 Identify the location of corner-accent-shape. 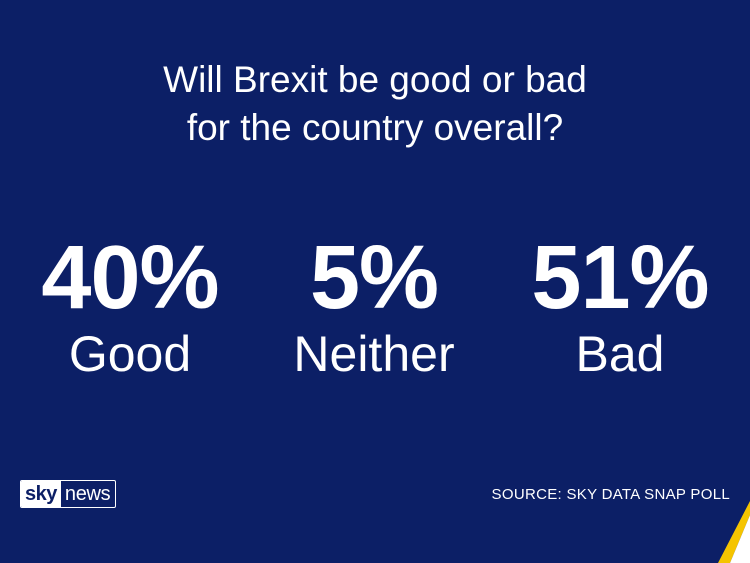
(734, 532).